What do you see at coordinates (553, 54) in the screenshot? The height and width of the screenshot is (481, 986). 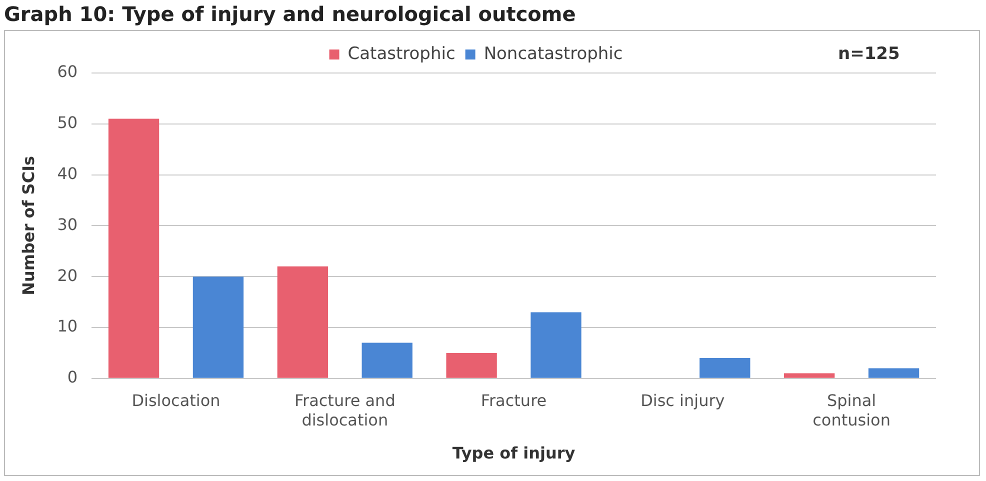 I see `legend-label: Noncatastrophic` at bounding box center [553, 54].